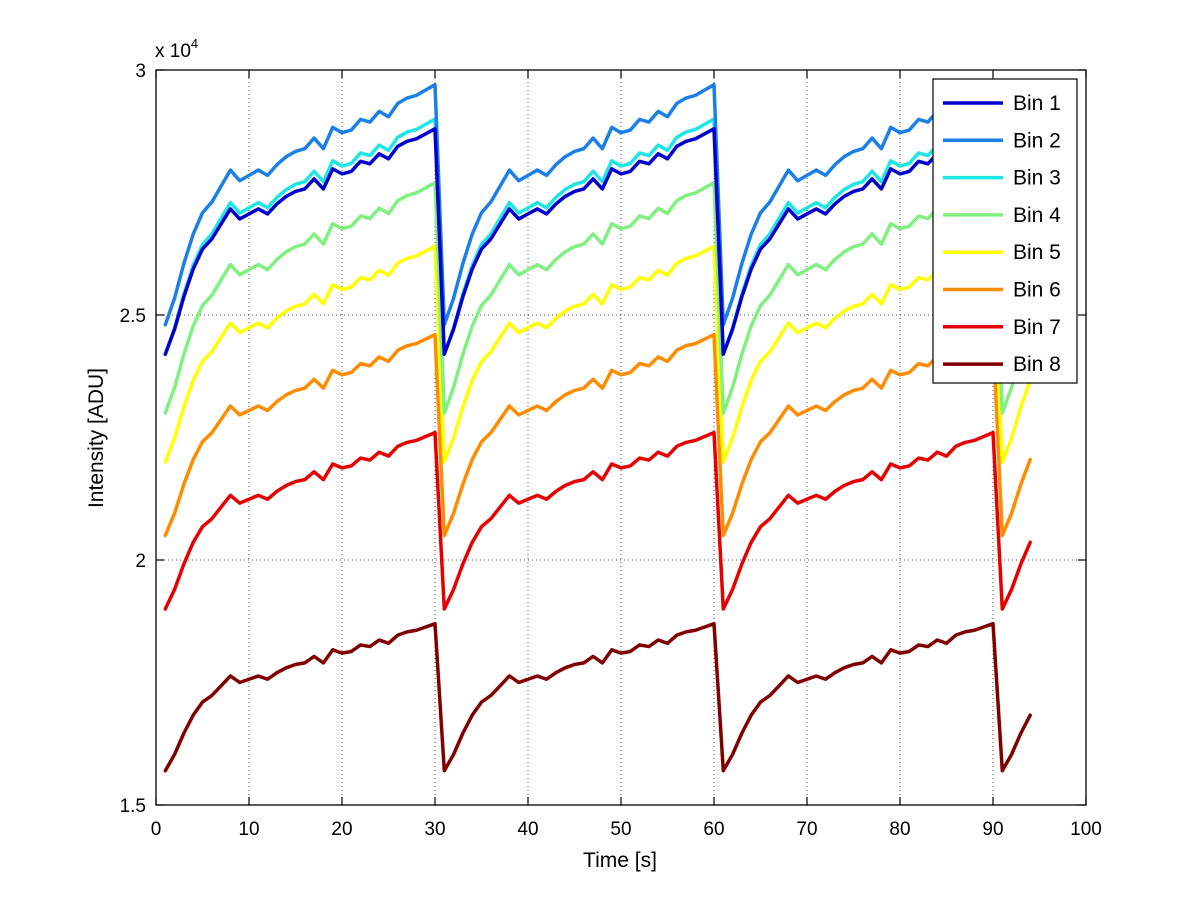 This screenshot has height=901, width=1200. Describe the element at coordinates (899, 829) in the screenshot. I see `x-tick-label: 80` at that location.